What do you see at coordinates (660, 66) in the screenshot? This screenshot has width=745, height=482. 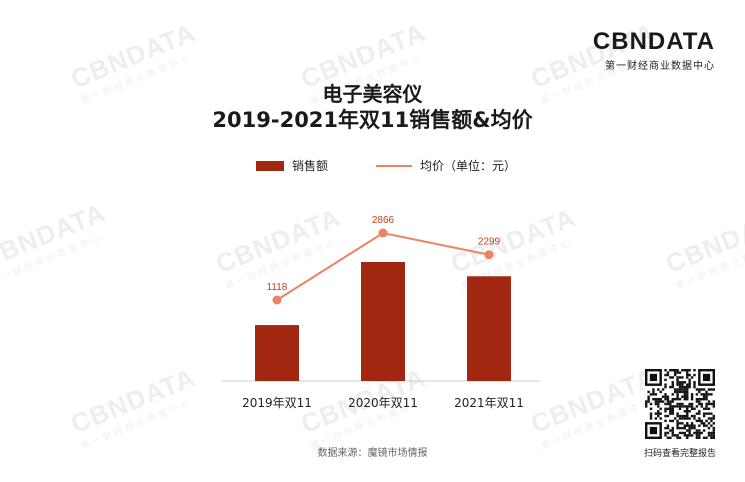 I see `logo-tagline: 第一财经商业数据中心` at bounding box center [660, 66].